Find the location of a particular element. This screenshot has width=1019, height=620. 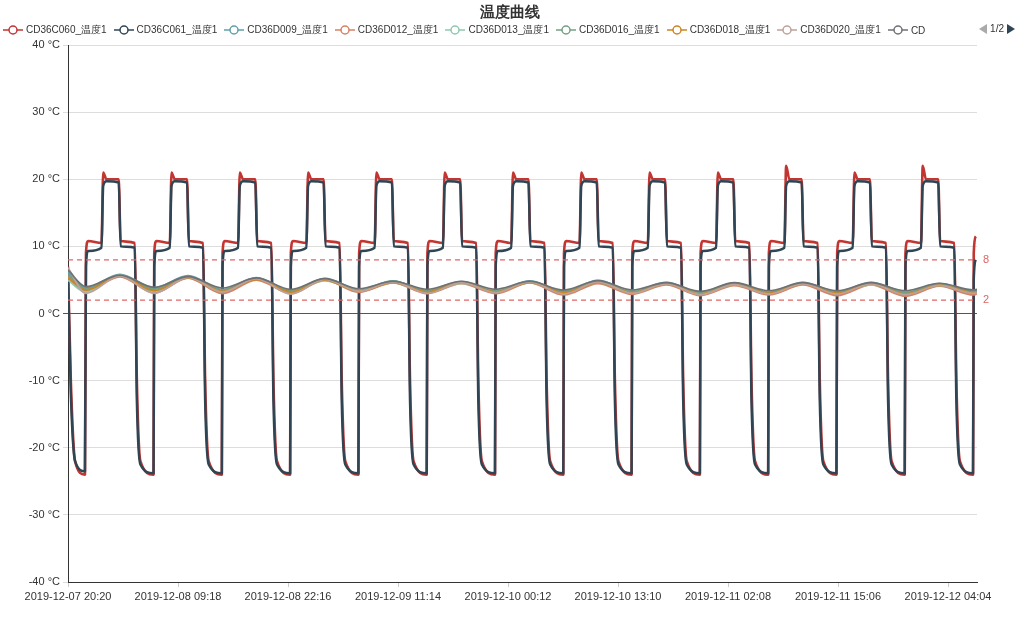

ref-line-label: 2 is located at coordinates (986, 299).